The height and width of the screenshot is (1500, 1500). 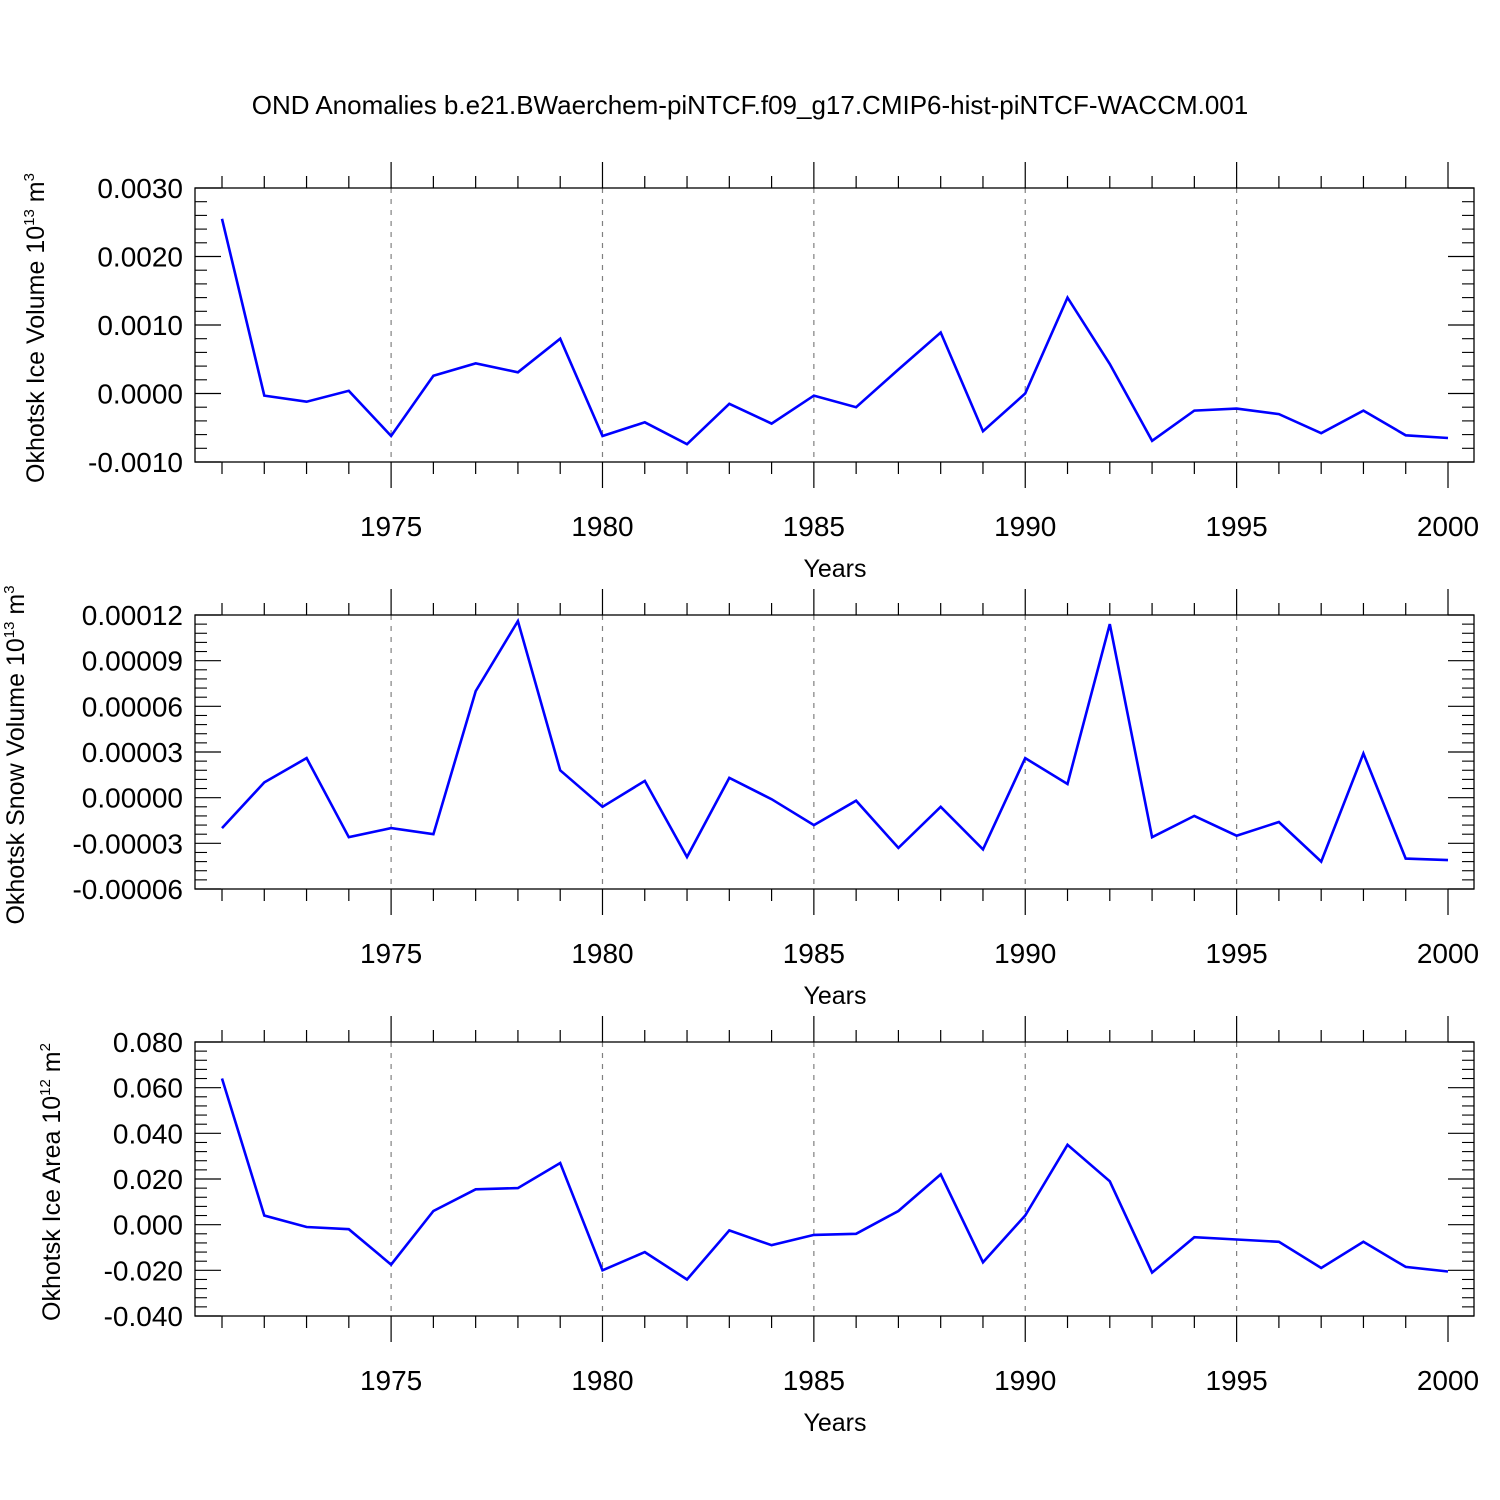 What do you see at coordinates (140, 188) in the screenshot?
I see `y-tick-label: 0.0030` at bounding box center [140, 188].